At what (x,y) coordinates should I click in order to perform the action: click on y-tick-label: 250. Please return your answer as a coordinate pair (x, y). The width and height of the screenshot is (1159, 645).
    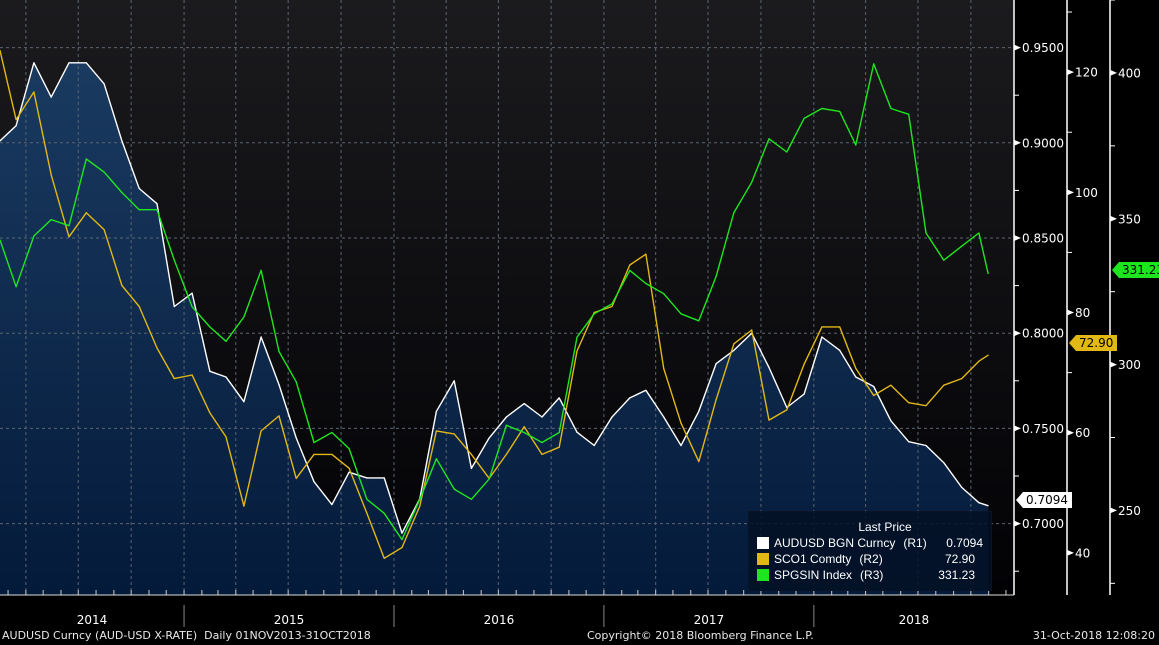
    Looking at the image, I should click on (1129, 511).